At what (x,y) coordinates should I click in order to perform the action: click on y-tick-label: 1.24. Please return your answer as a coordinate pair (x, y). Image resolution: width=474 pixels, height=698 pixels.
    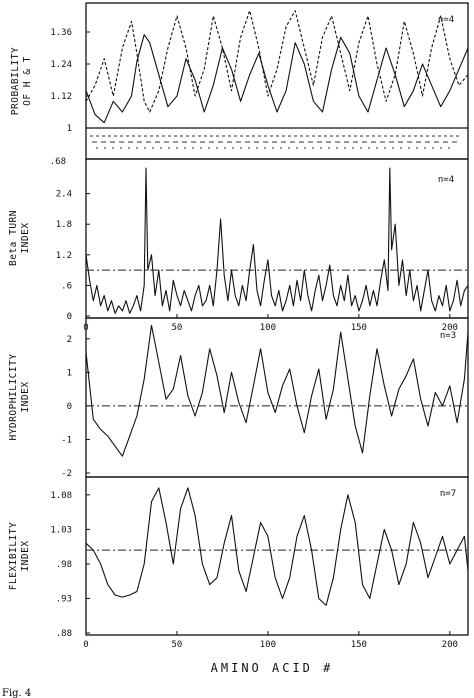
    Looking at the image, I should click on (61, 65).